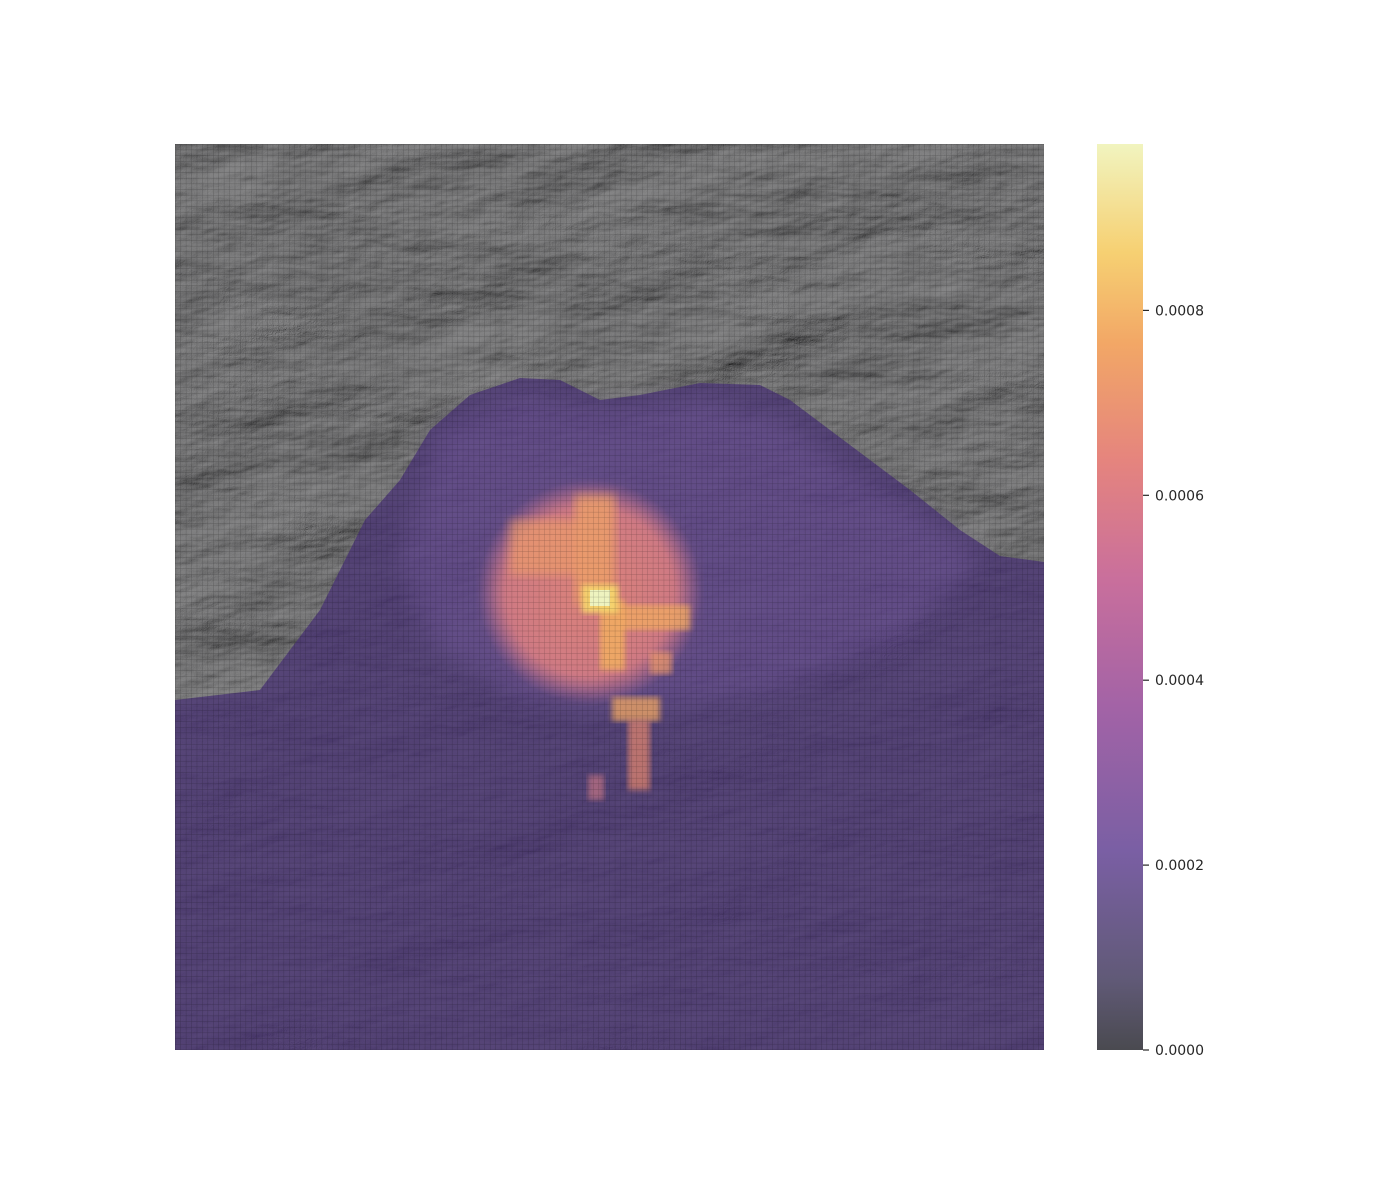 The width and height of the screenshot is (1400, 1200). What do you see at coordinates (1179, 681) in the screenshot?
I see `colorbar-tick-label: 0.0004` at bounding box center [1179, 681].